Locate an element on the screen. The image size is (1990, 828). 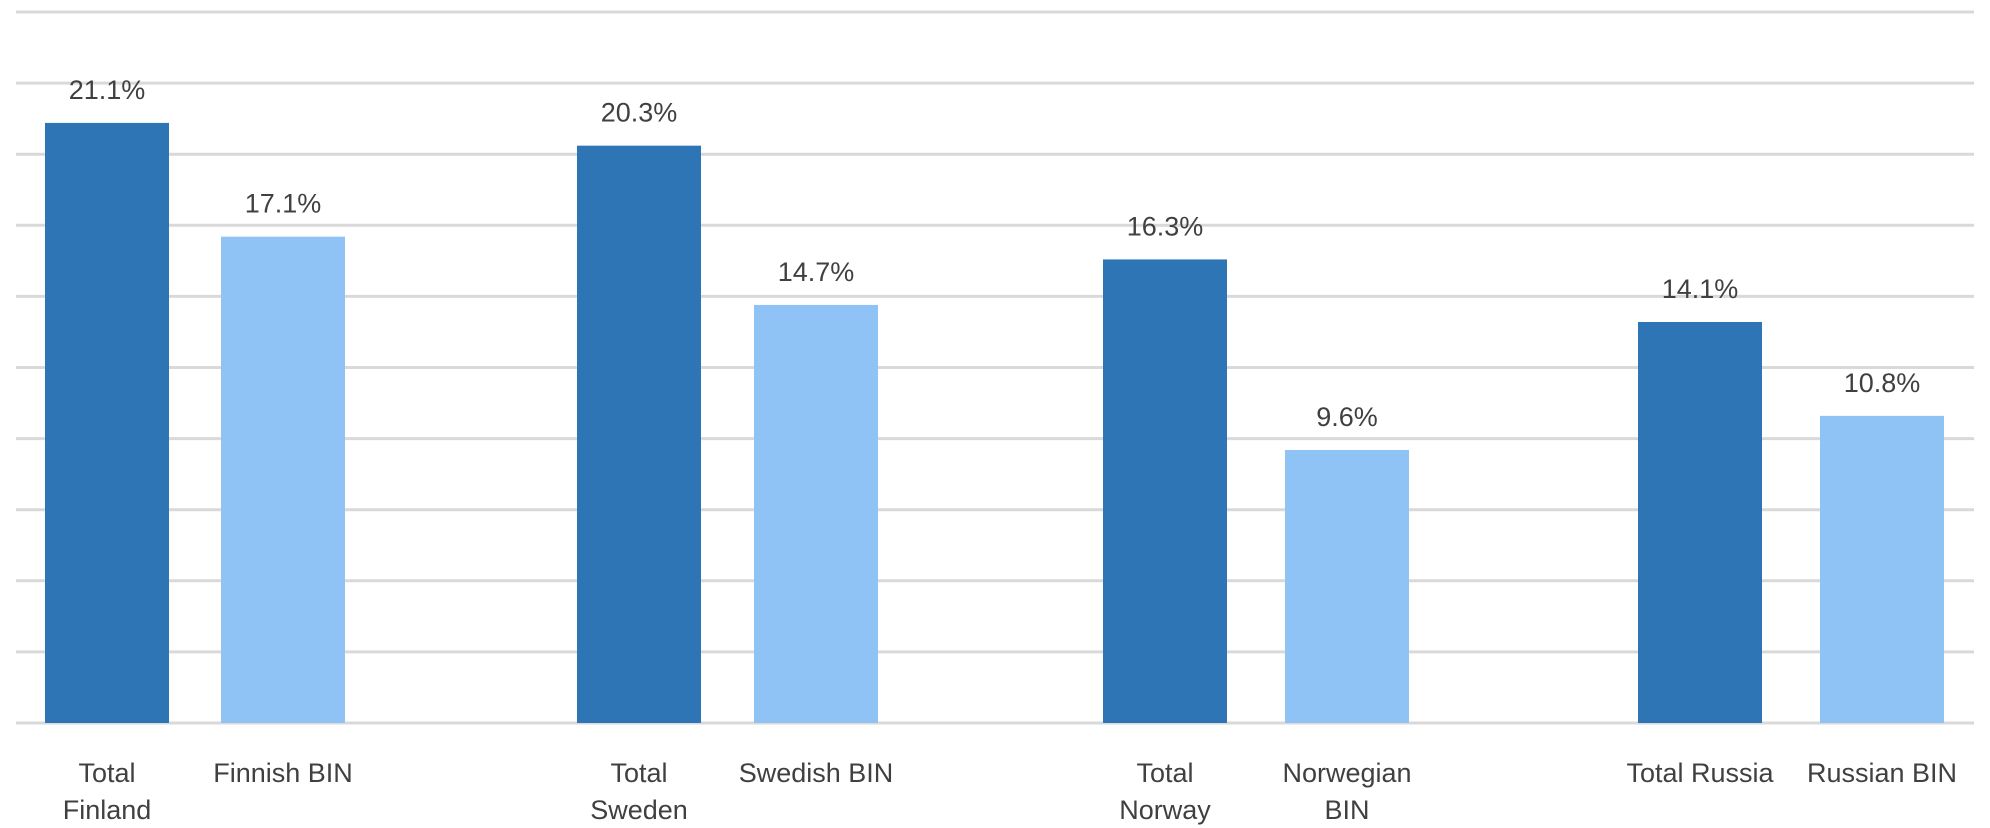
category-label: Finnish BIN is located at coordinates (283, 773).